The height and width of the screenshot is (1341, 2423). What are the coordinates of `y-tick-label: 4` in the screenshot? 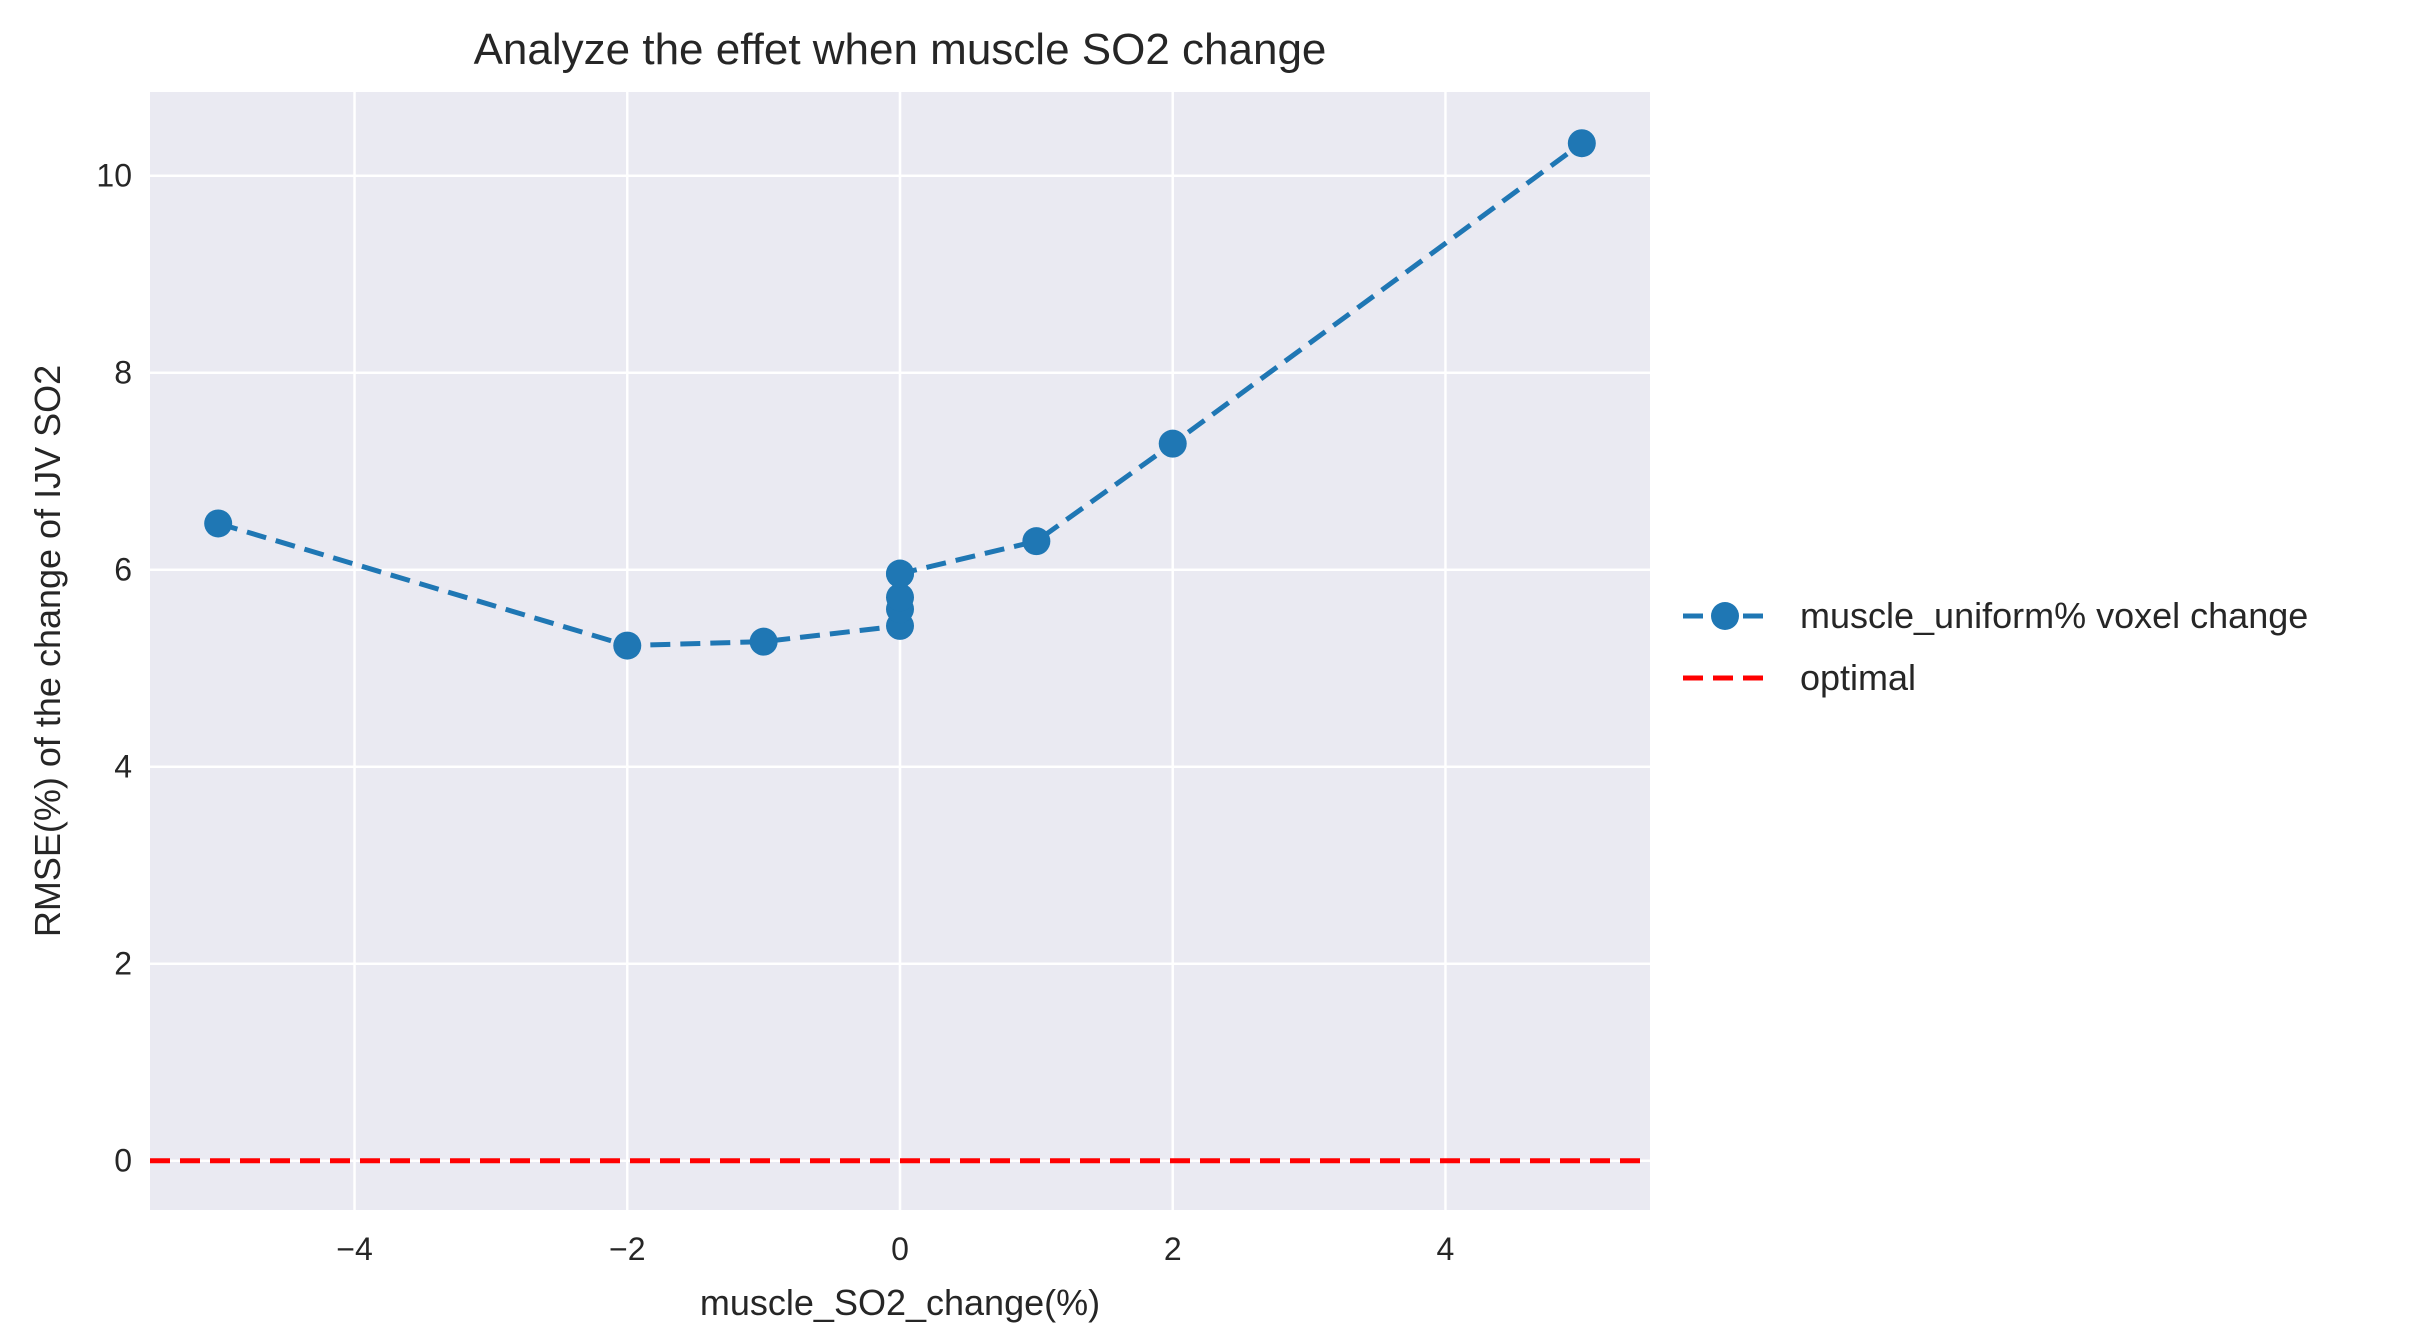 It's located at (123, 767).